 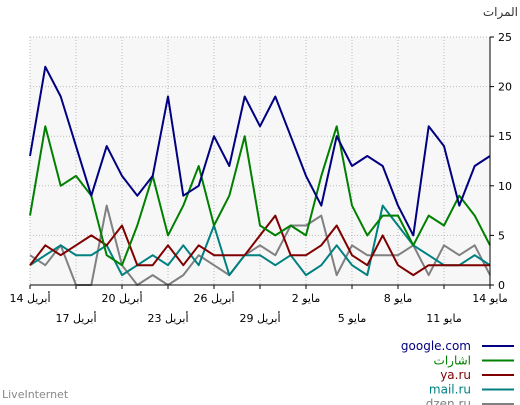 I want to click on legend-label: google.com, so click(x=436, y=346).